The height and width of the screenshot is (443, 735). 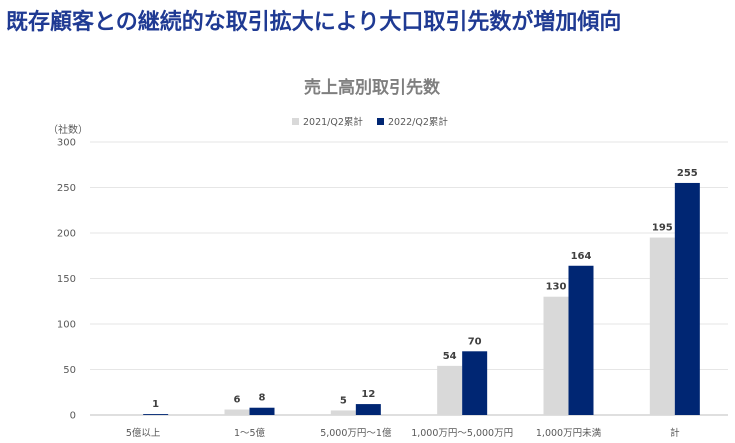 What do you see at coordinates (368, 394) in the screenshot?
I see `data-label: 12` at bounding box center [368, 394].